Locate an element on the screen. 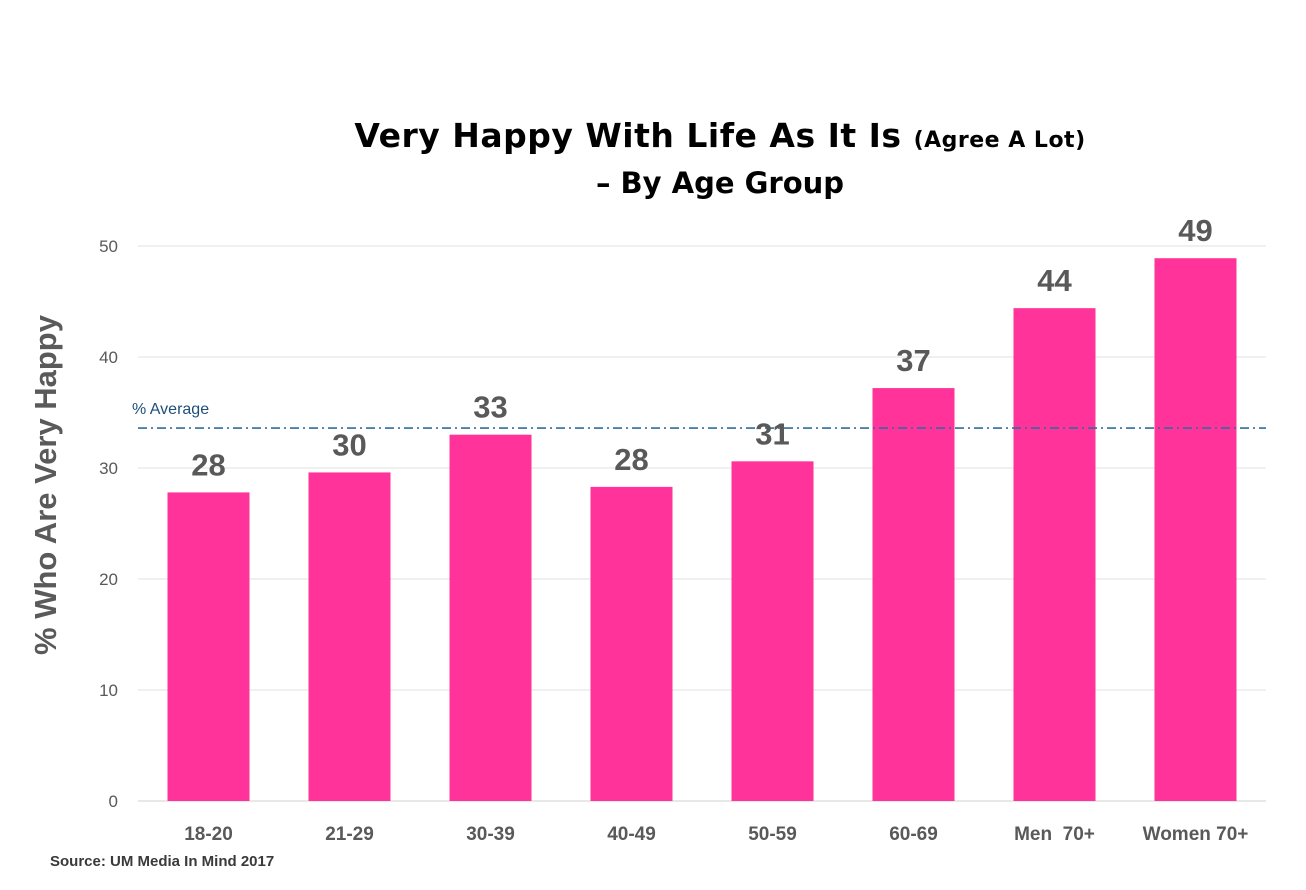  data-label: 44 is located at coordinates (1054, 280).